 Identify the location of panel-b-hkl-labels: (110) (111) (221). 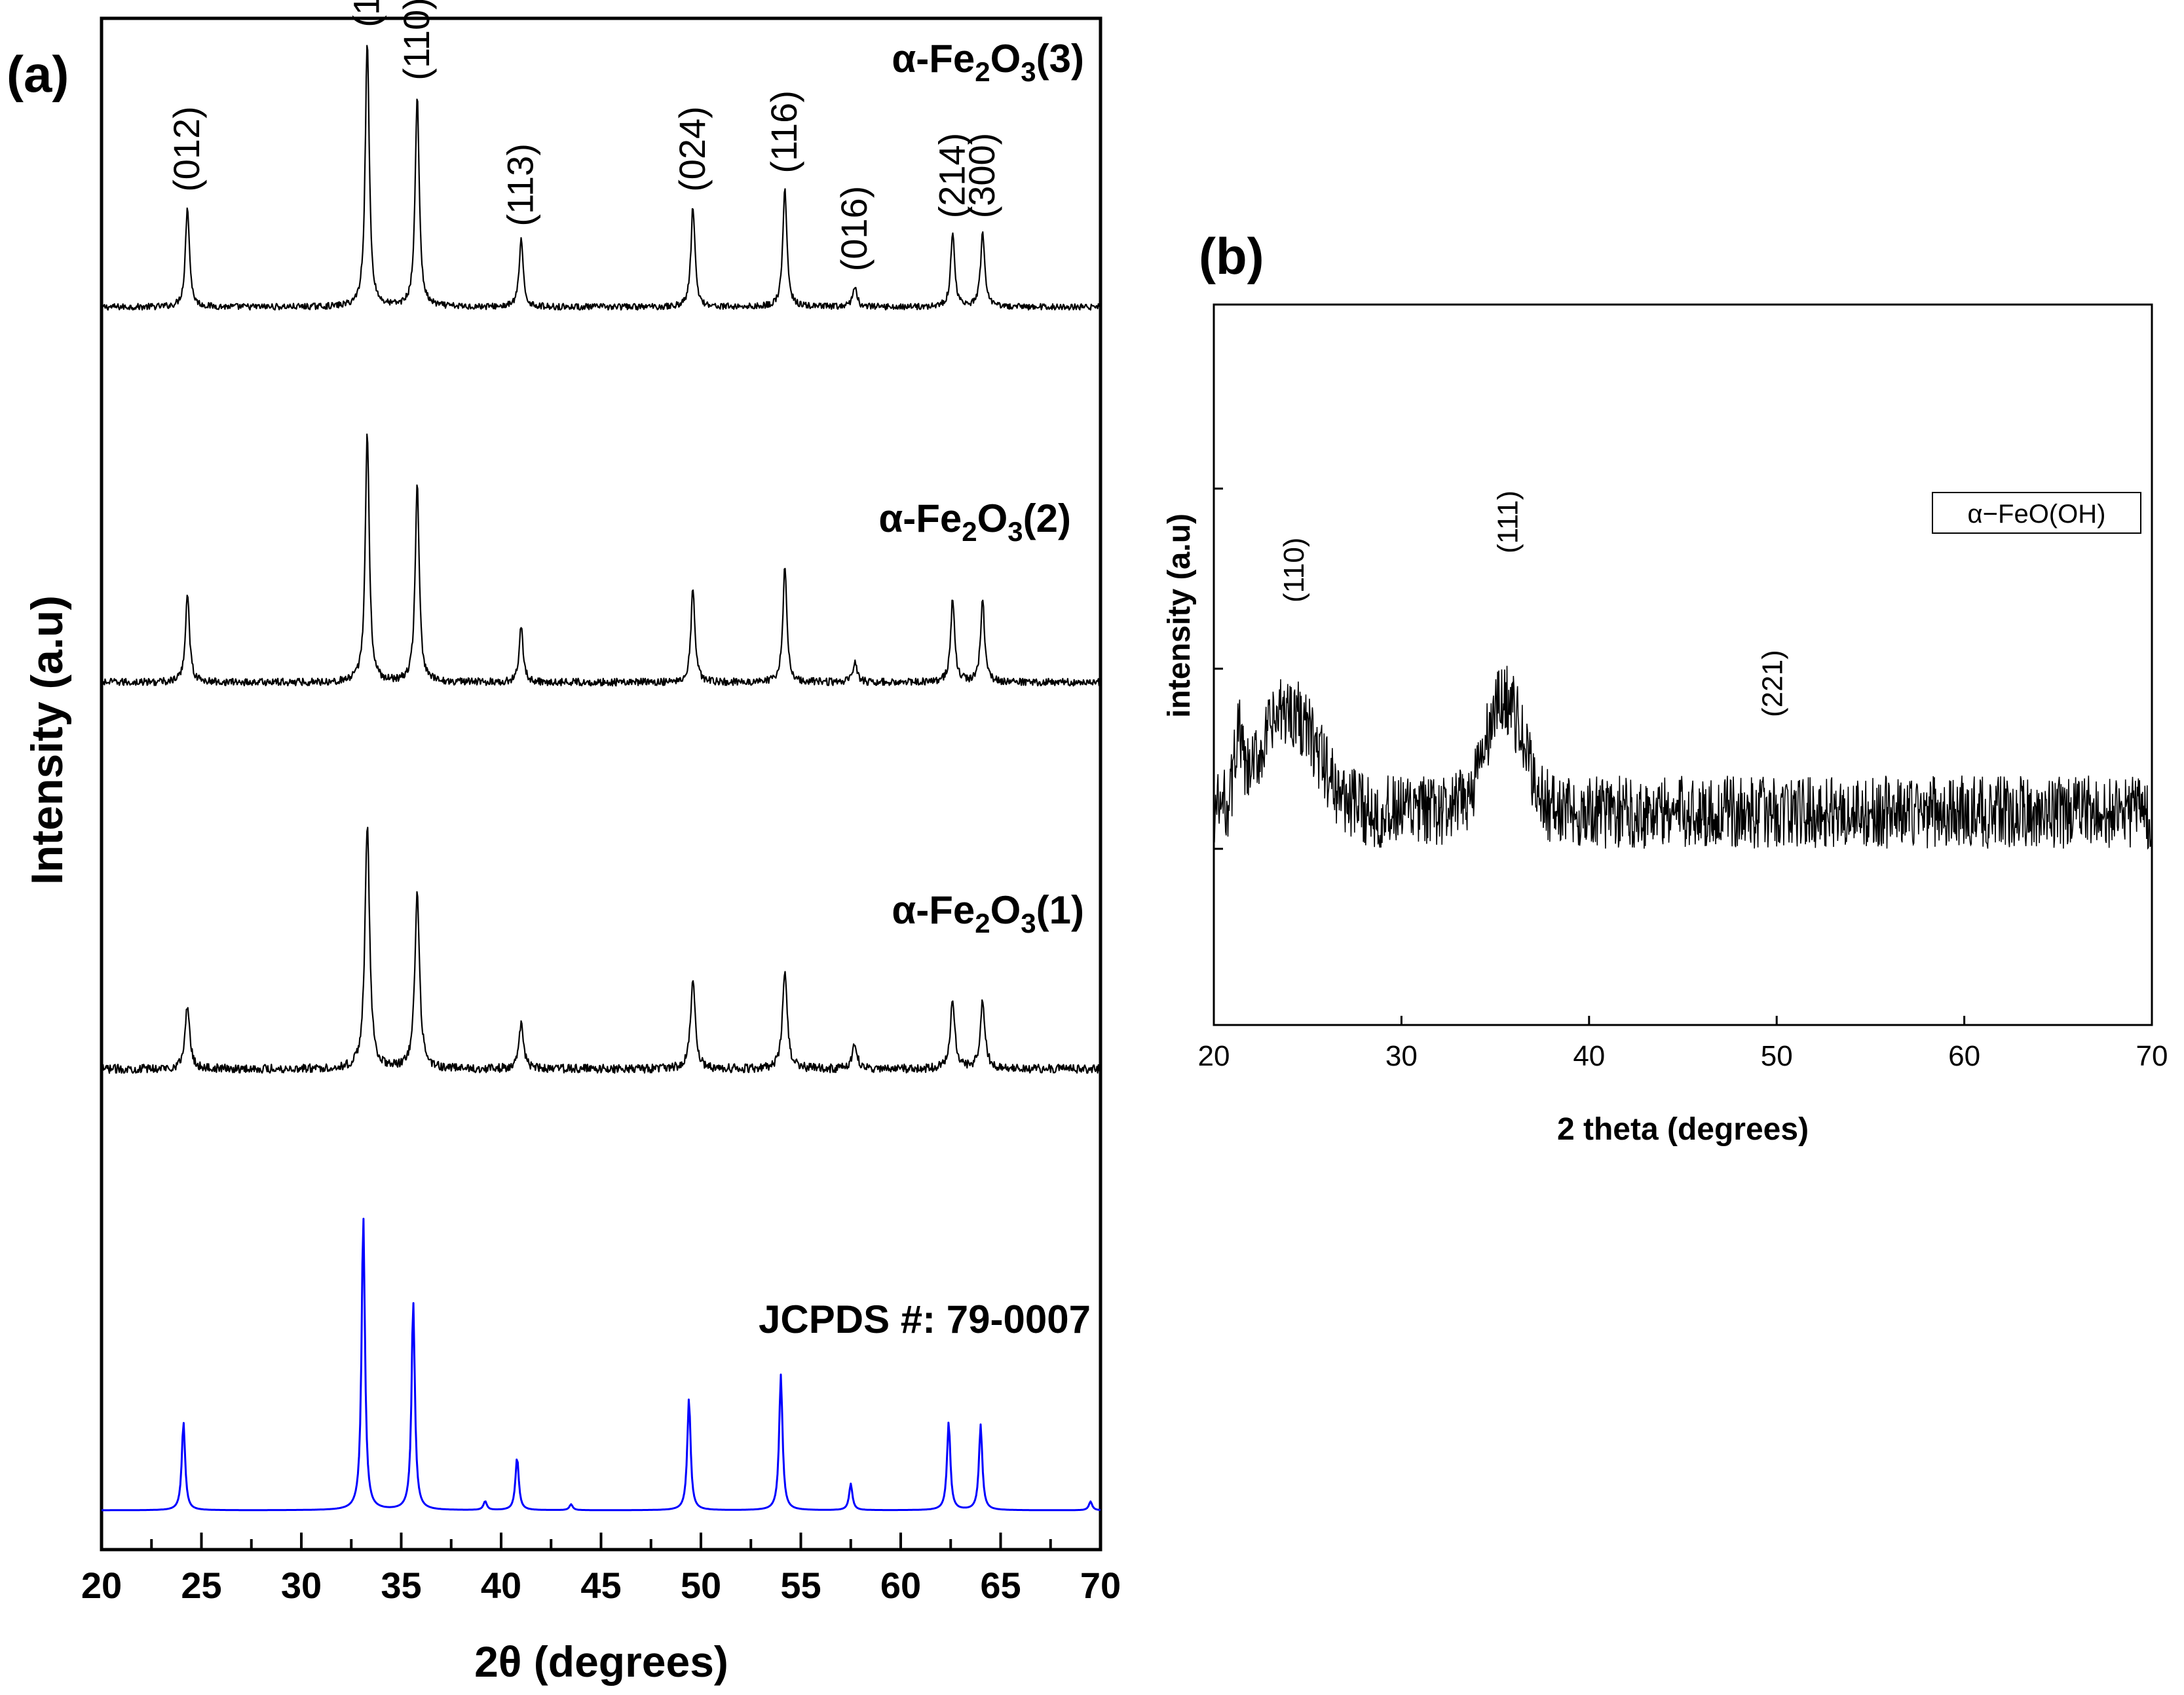
(1533, 604).